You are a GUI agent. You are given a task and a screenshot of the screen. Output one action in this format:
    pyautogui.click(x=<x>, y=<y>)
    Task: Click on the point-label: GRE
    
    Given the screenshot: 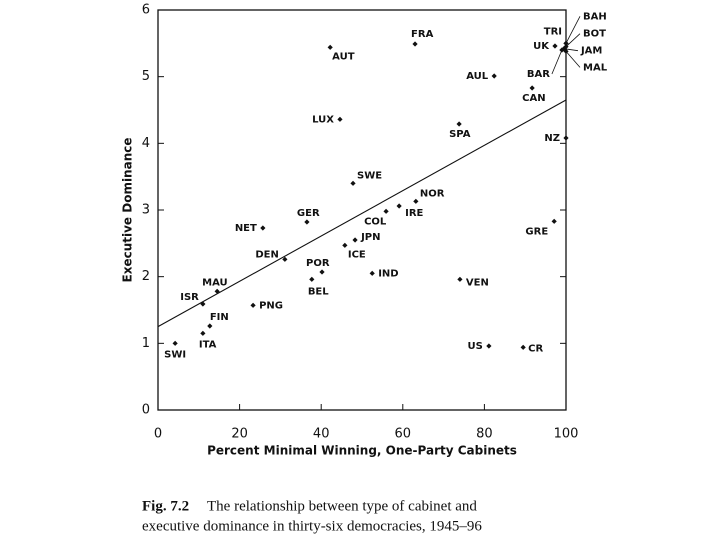 What is the action you would take?
    pyautogui.click(x=536, y=231)
    